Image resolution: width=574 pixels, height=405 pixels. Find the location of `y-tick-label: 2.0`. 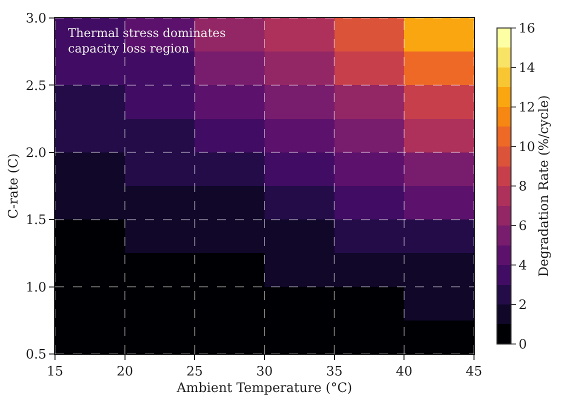

y-tick-label: 2.0 is located at coordinates (36, 153).